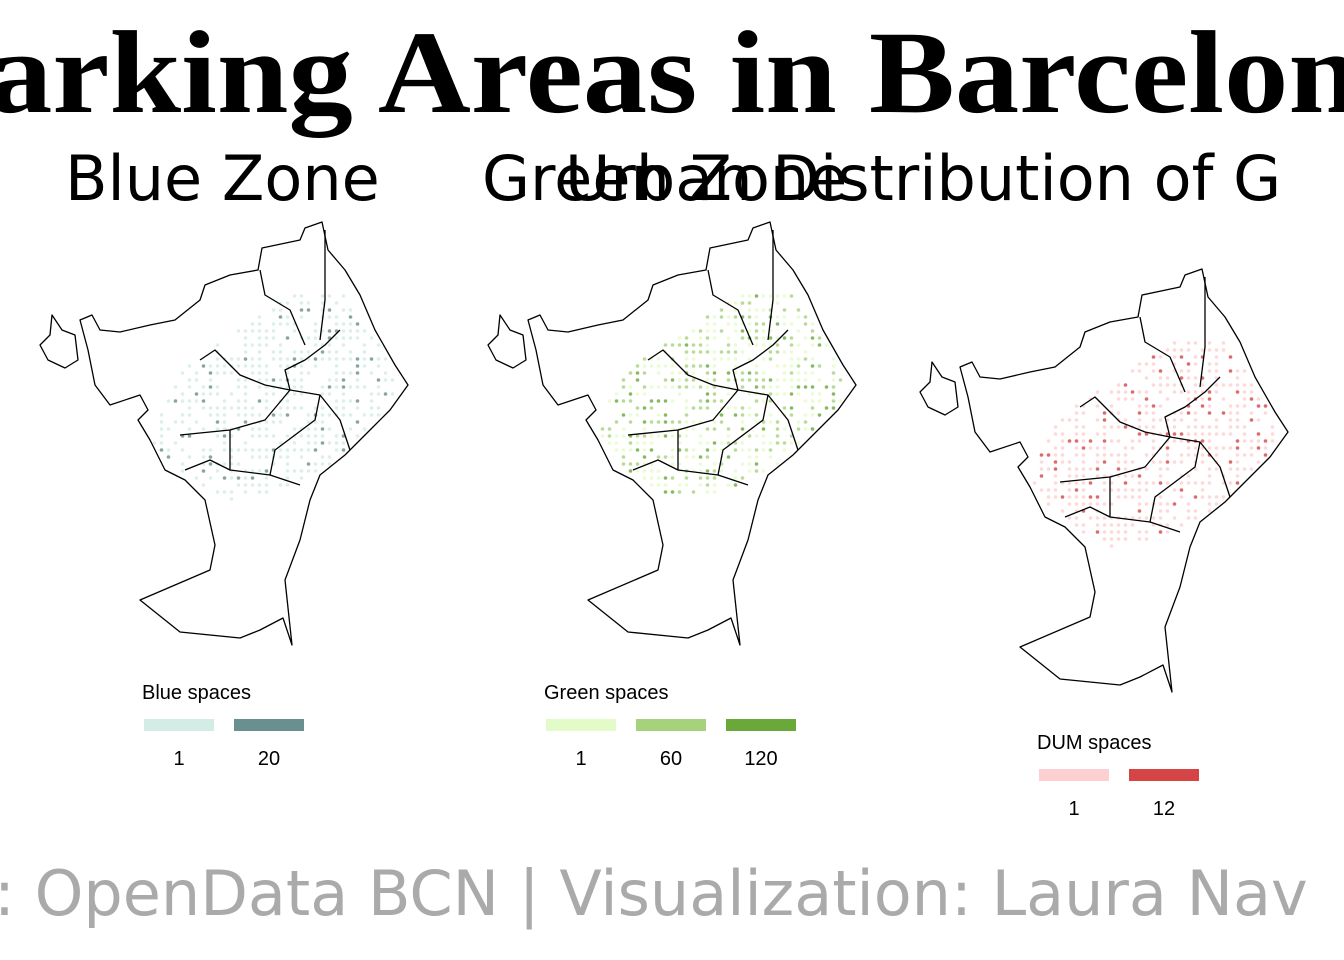  Describe the element at coordinates (1073, 809) in the screenshot. I see `legend-label: 1` at that location.